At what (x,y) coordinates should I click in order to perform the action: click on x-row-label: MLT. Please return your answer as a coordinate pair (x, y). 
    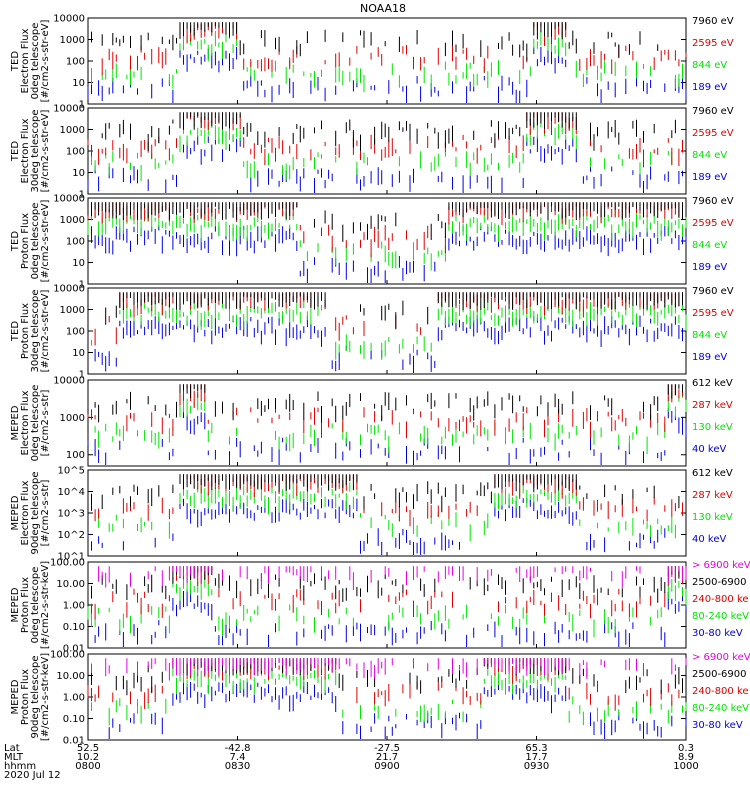
    Looking at the image, I should click on (14, 757).